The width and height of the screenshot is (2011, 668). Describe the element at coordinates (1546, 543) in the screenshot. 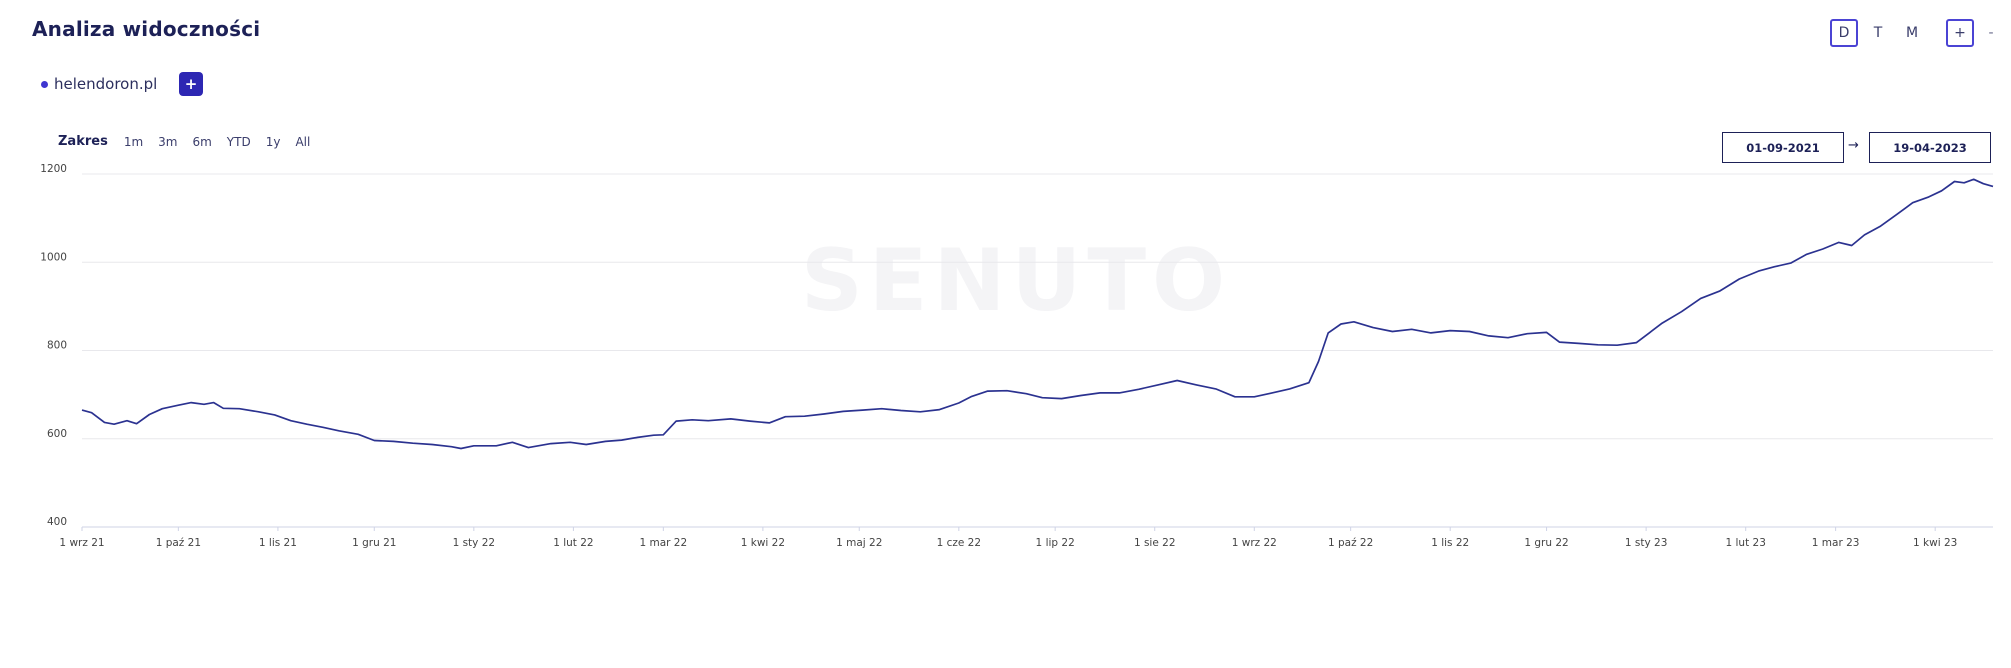

I see `x-tick-label: 1 gru 22` at that location.